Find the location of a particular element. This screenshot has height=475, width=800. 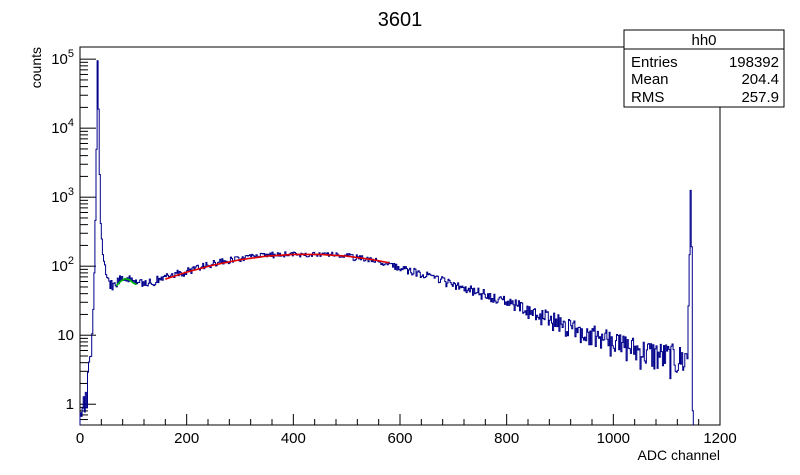

y-axis-label: counts is located at coordinates (36, 67).